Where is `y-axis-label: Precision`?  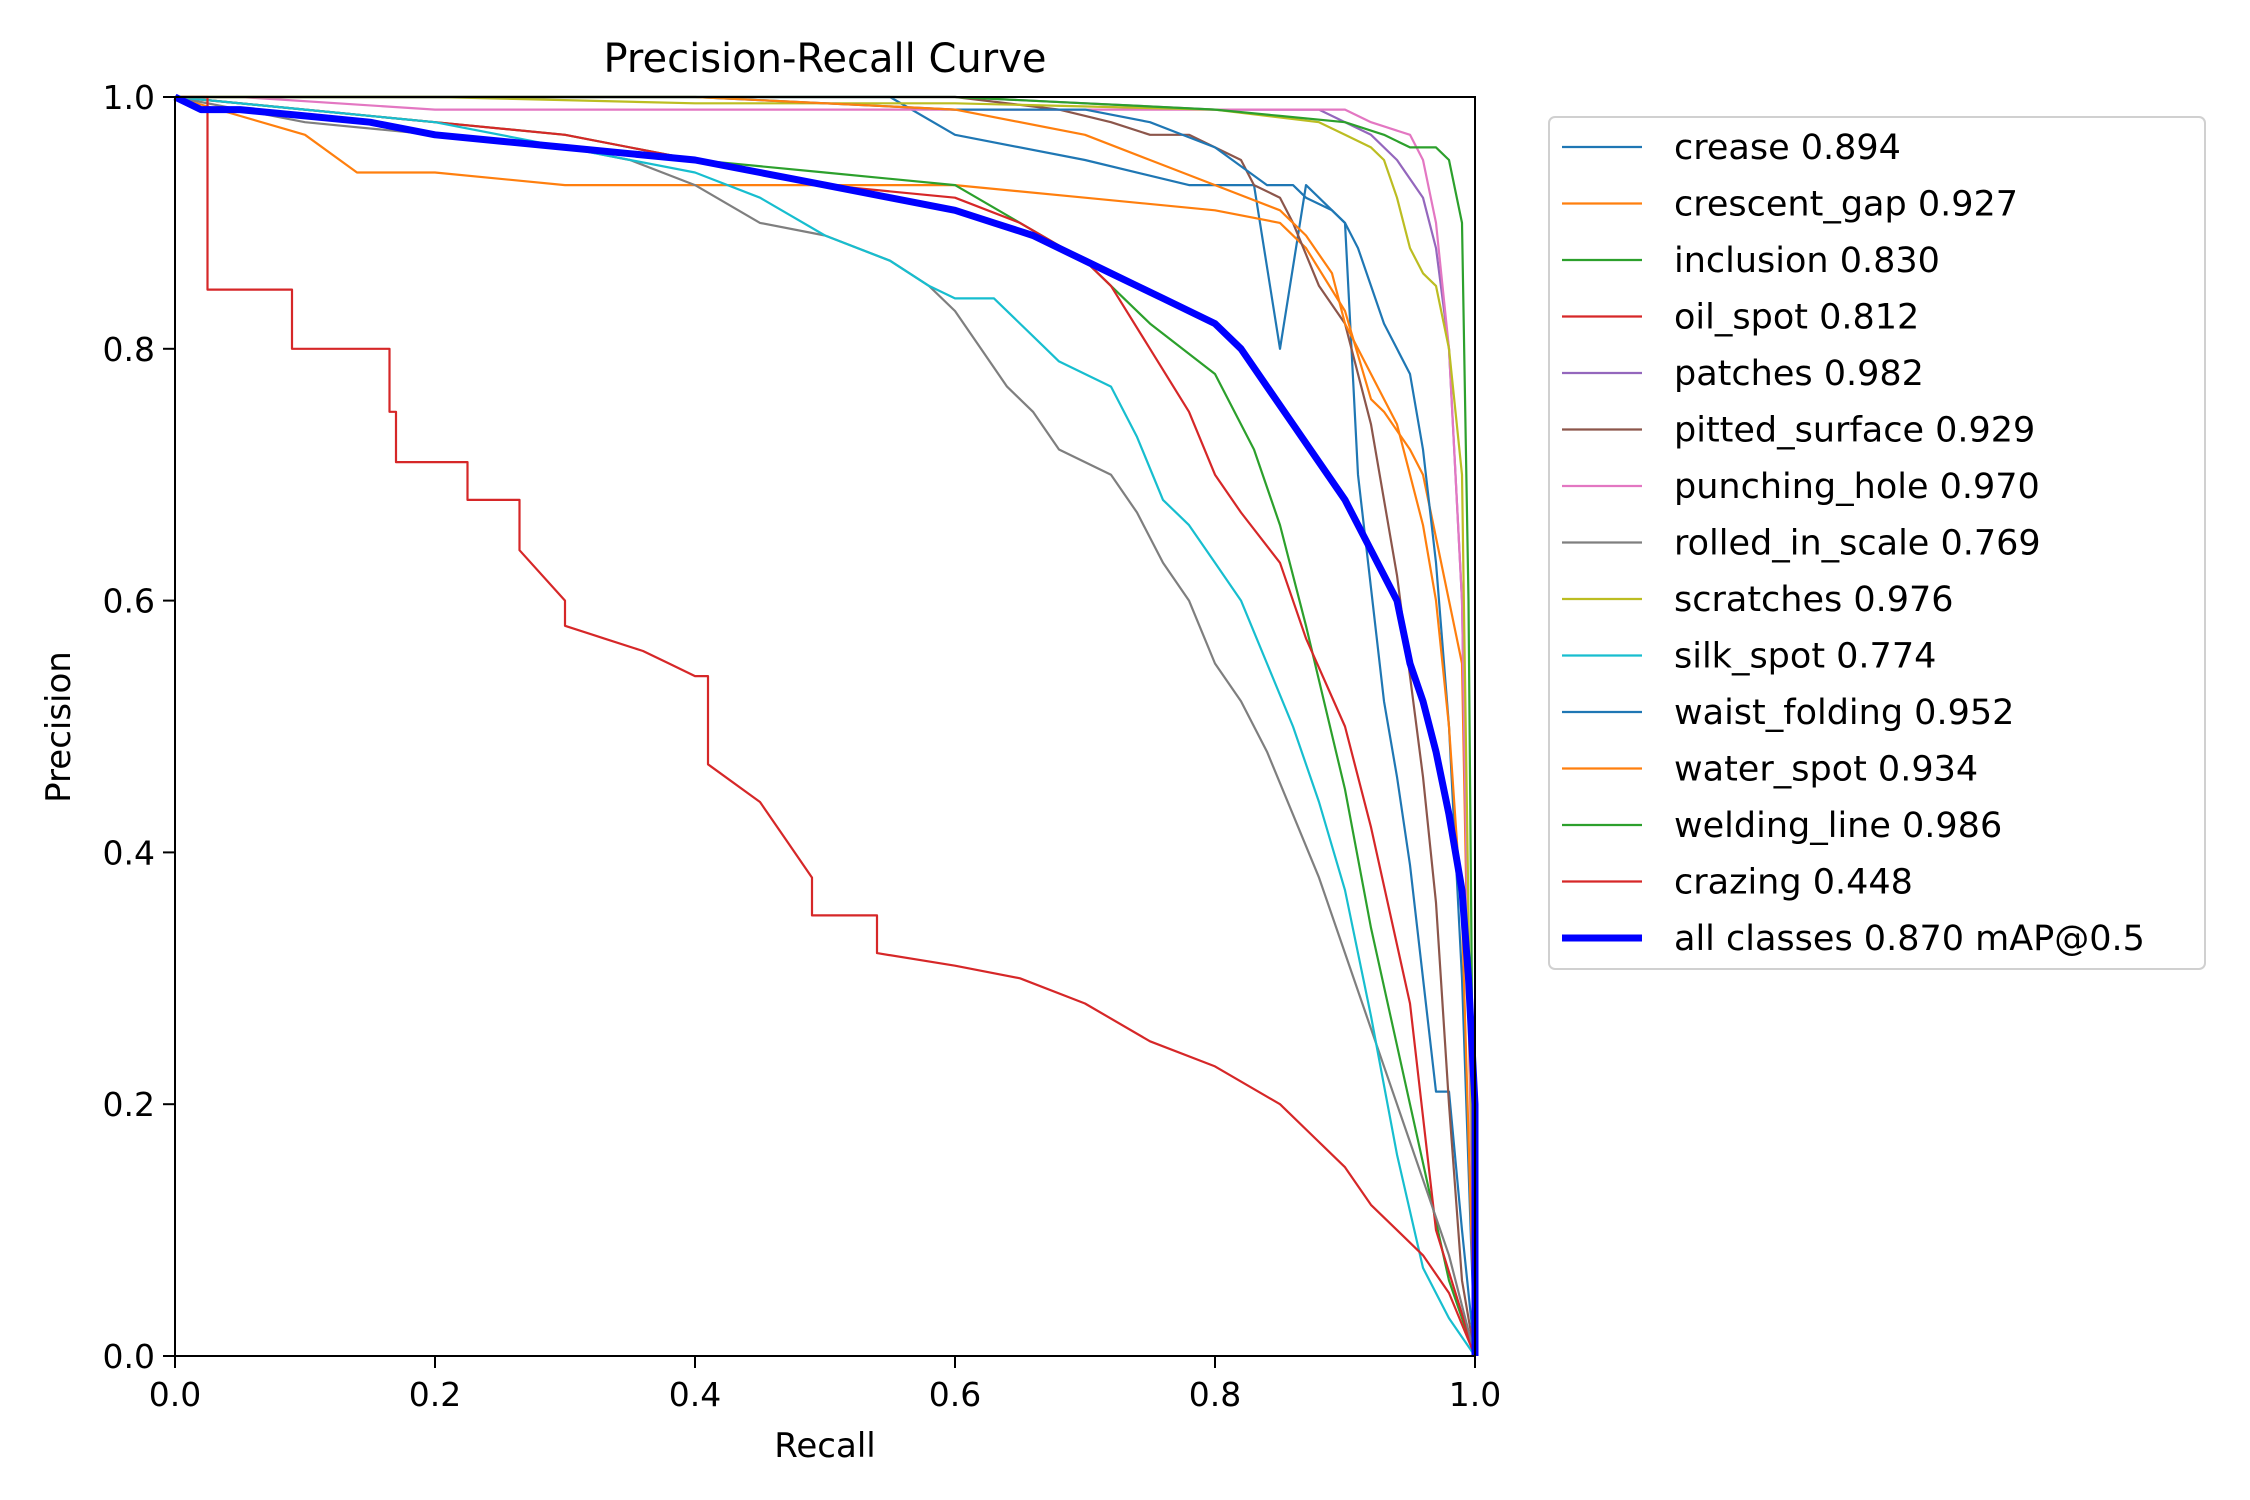
y-axis-label: Precision is located at coordinates (59, 727).